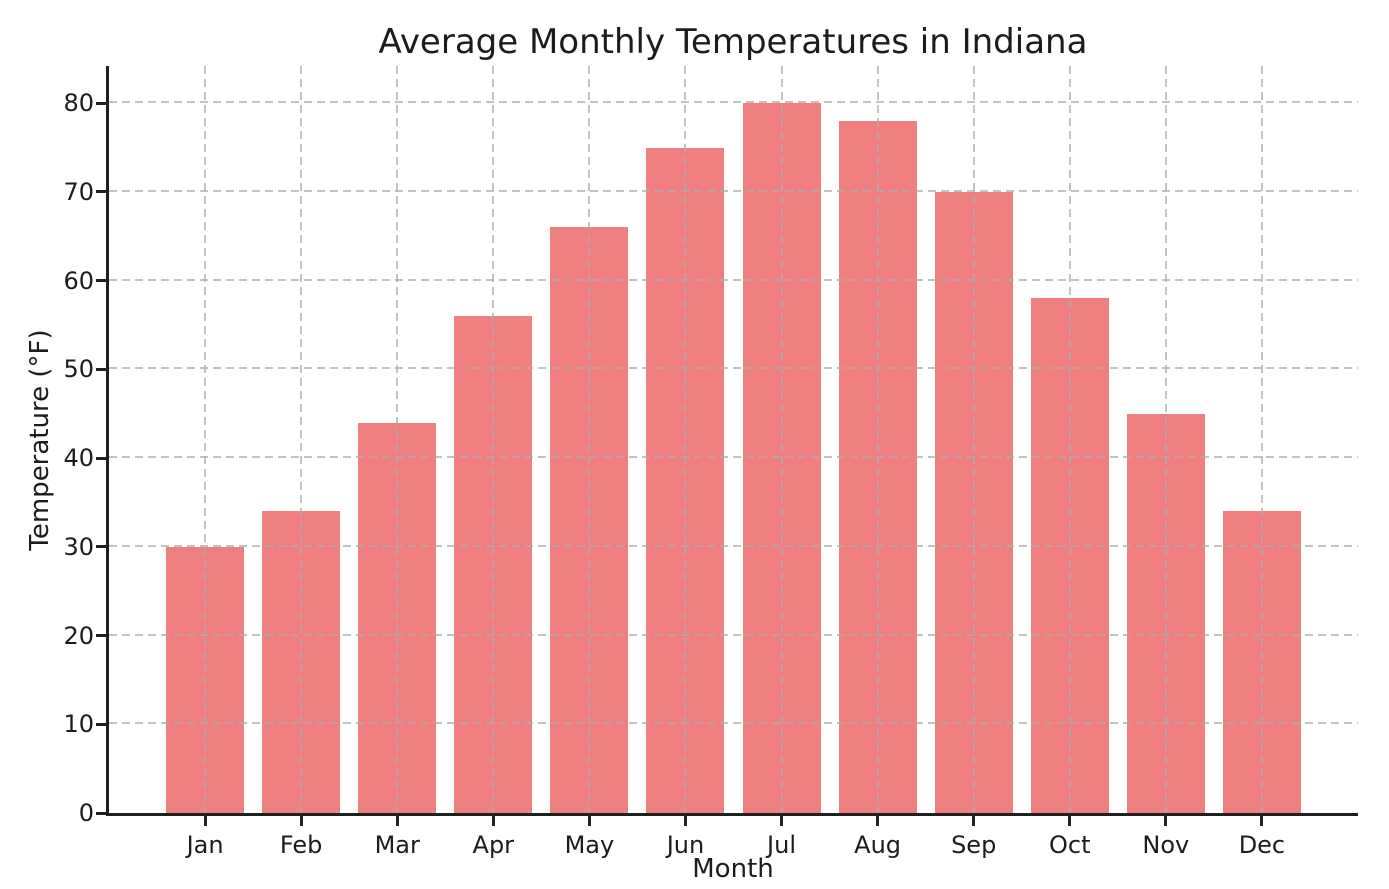 The height and width of the screenshot is (889, 1389). I want to click on y-tick-label-40: 40, so click(78, 458).